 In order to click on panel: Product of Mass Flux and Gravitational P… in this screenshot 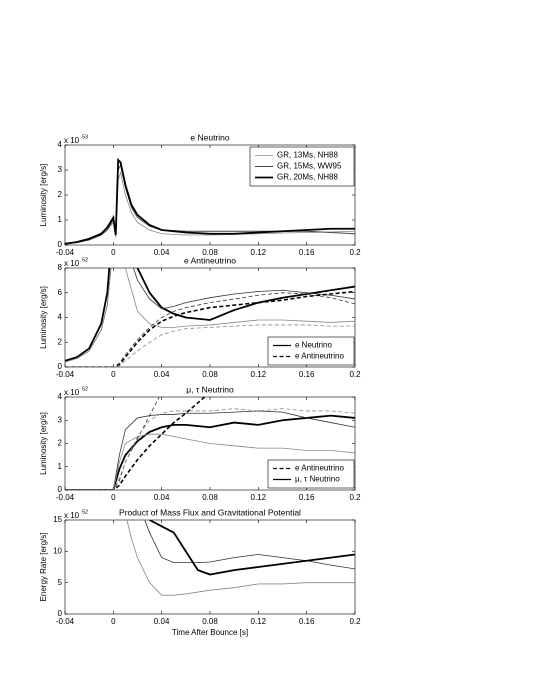, I will do `click(200, 572)`.